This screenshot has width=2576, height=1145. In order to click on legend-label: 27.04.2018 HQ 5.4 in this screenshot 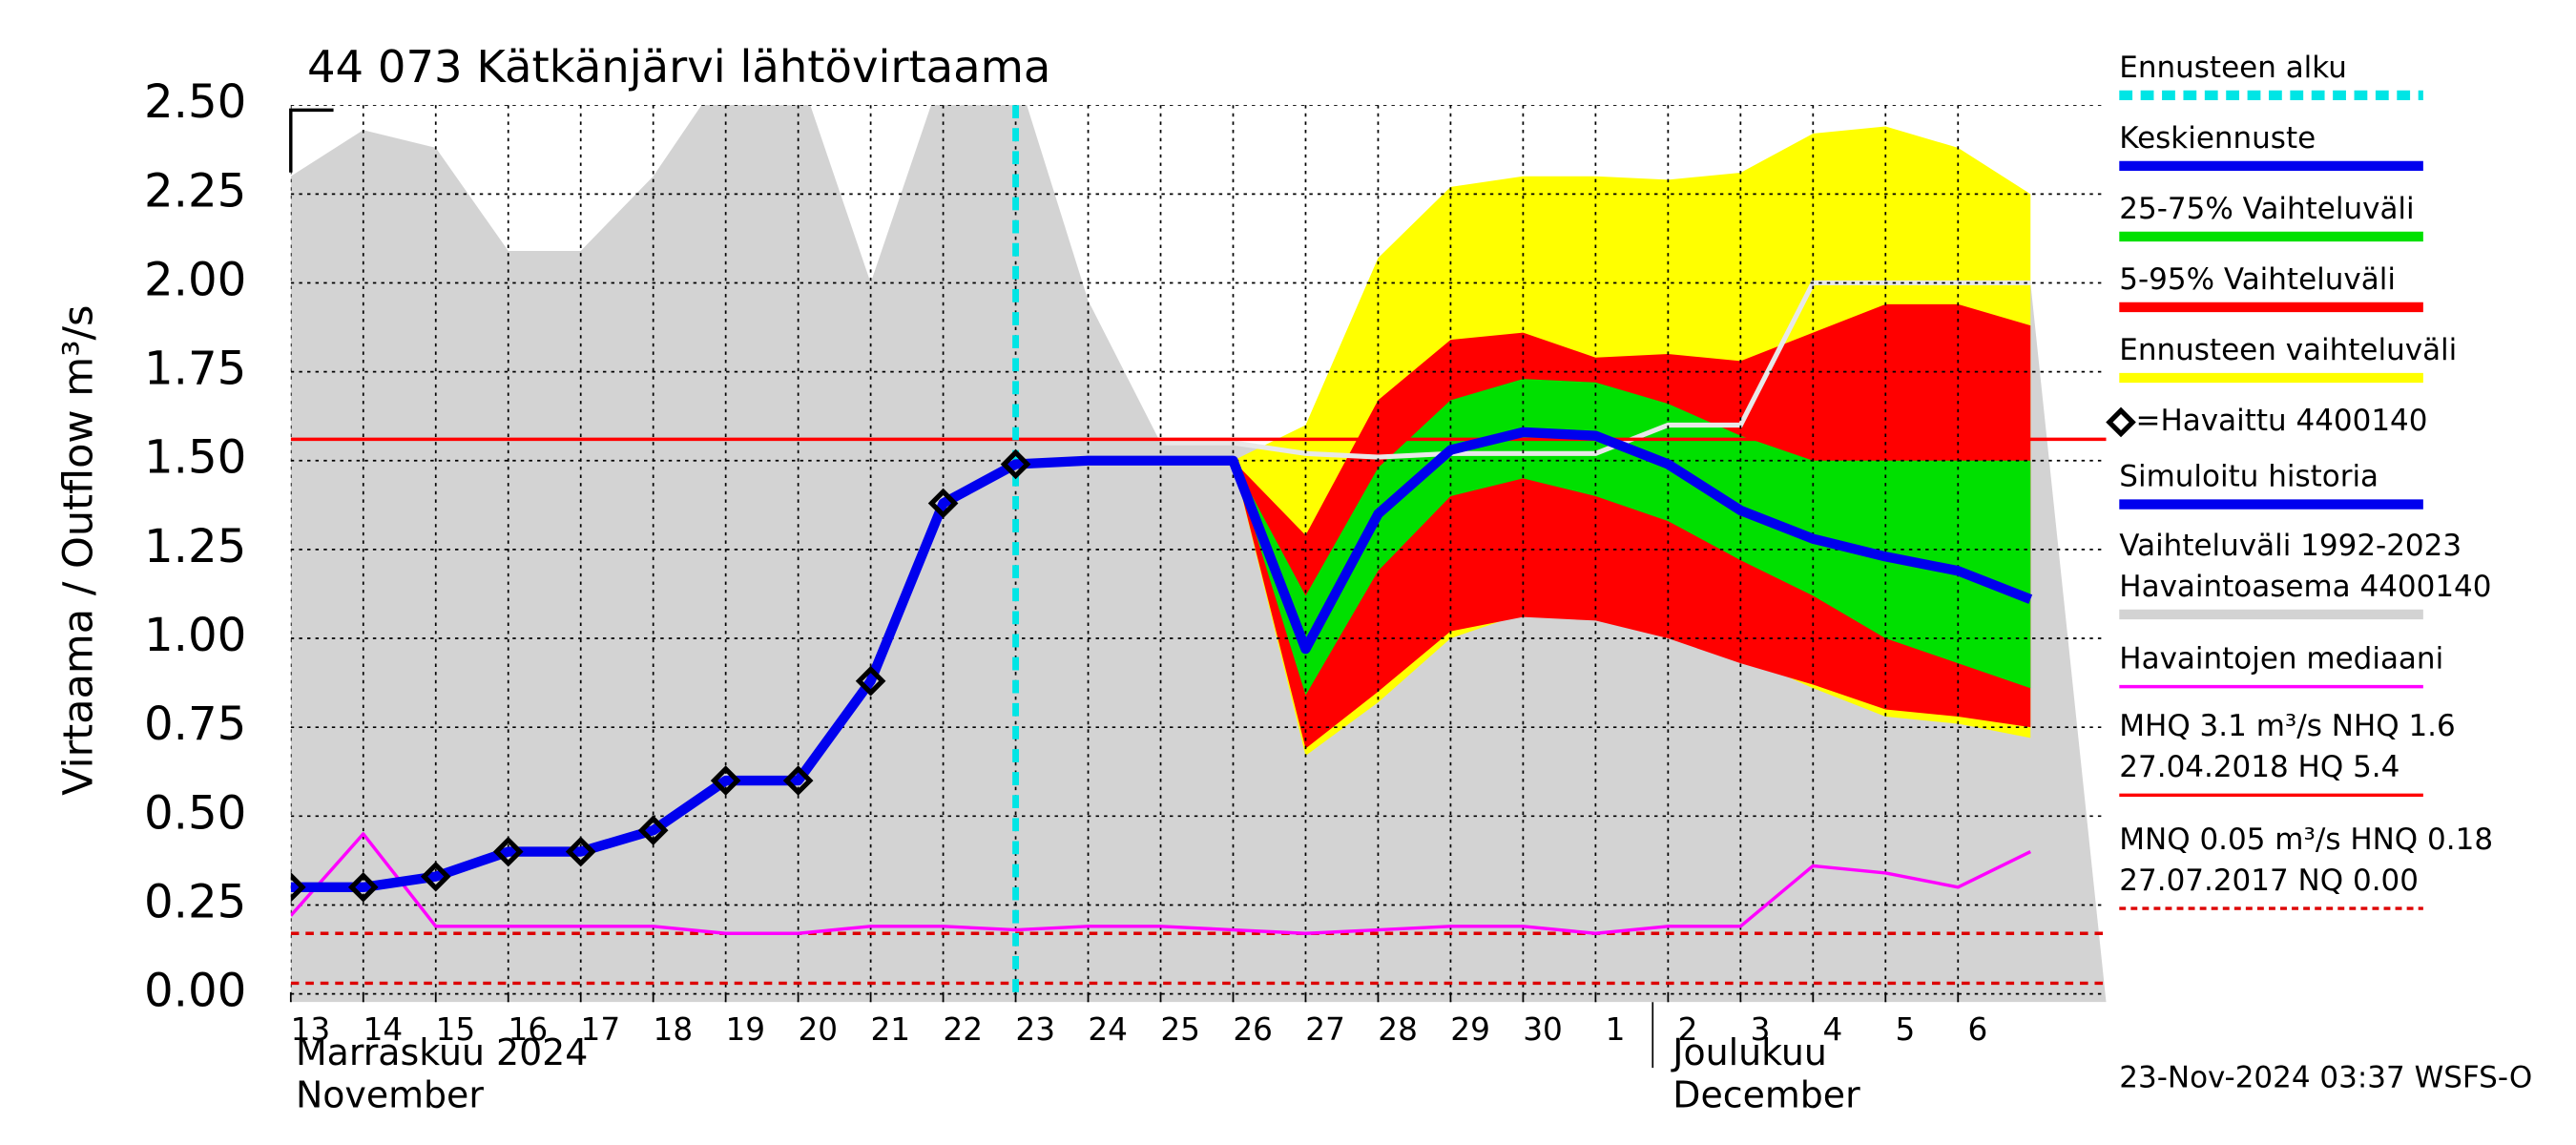, I will do `click(2259, 767)`.